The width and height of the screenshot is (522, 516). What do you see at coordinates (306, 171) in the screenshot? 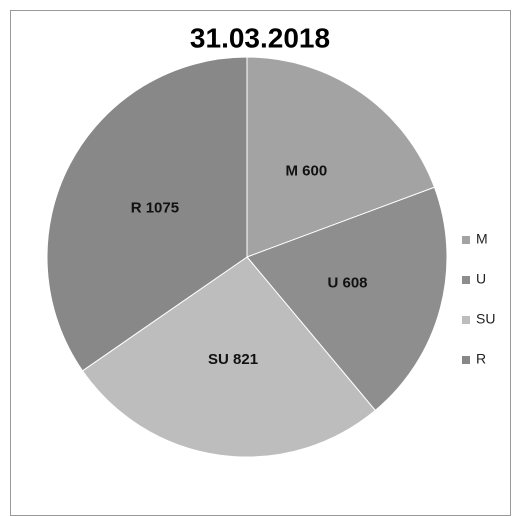
I see `data-label: M 600` at bounding box center [306, 171].